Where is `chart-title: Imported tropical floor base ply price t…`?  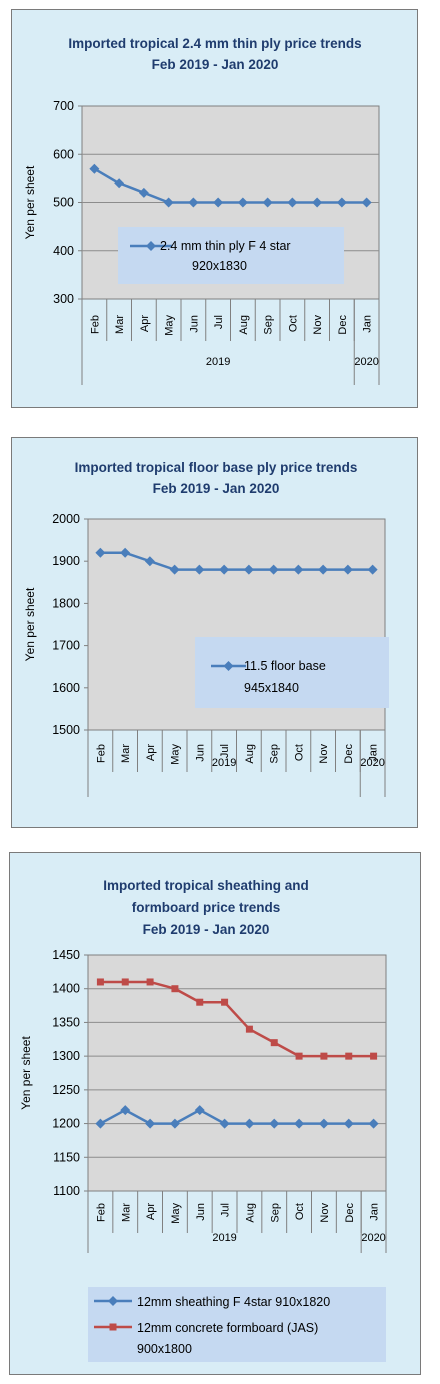 chart-title: Imported tropical floor base ply price t… is located at coordinates (216, 467).